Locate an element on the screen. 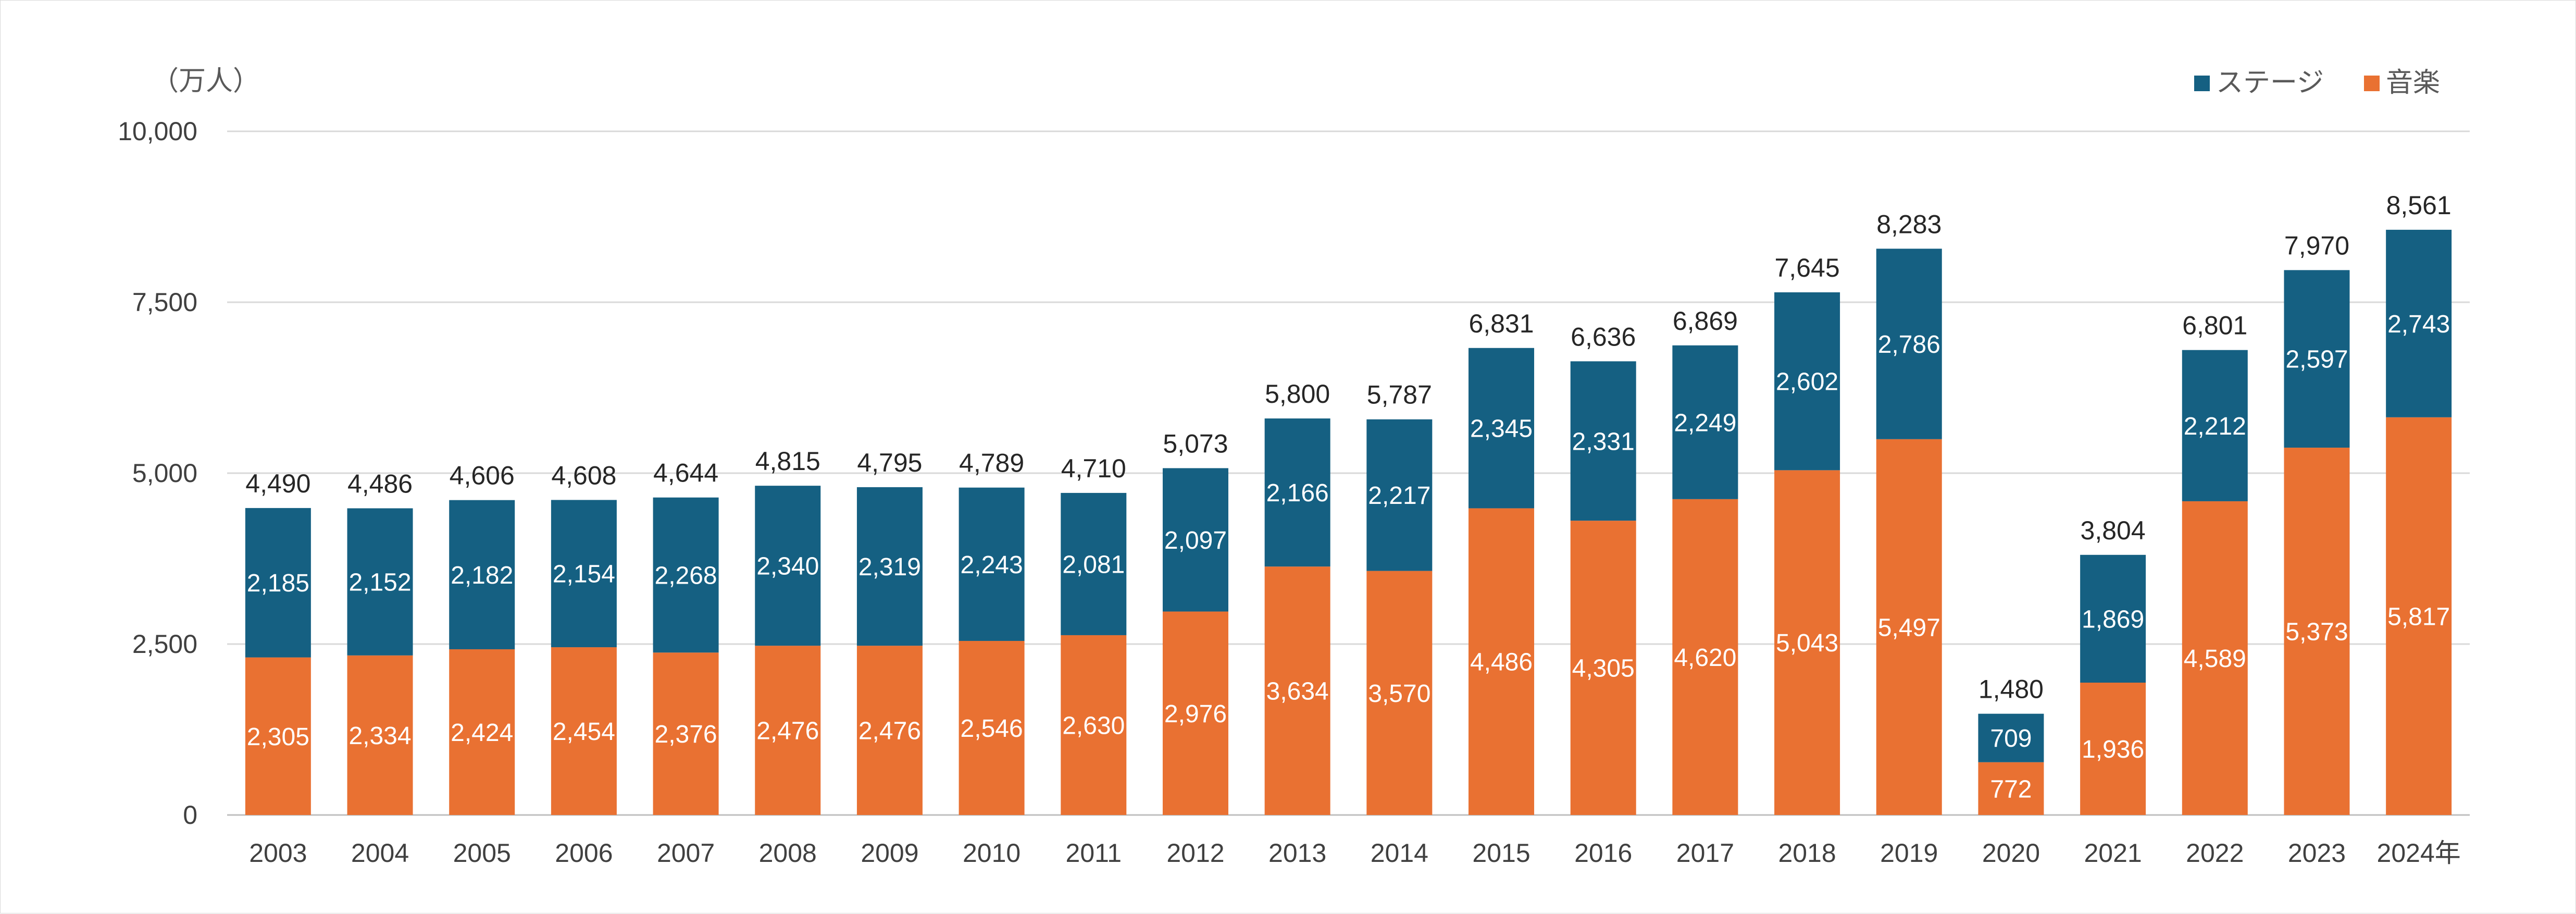 The width and height of the screenshot is (2576, 914). x-tick-label: 2022 is located at coordinates (2215, 853).